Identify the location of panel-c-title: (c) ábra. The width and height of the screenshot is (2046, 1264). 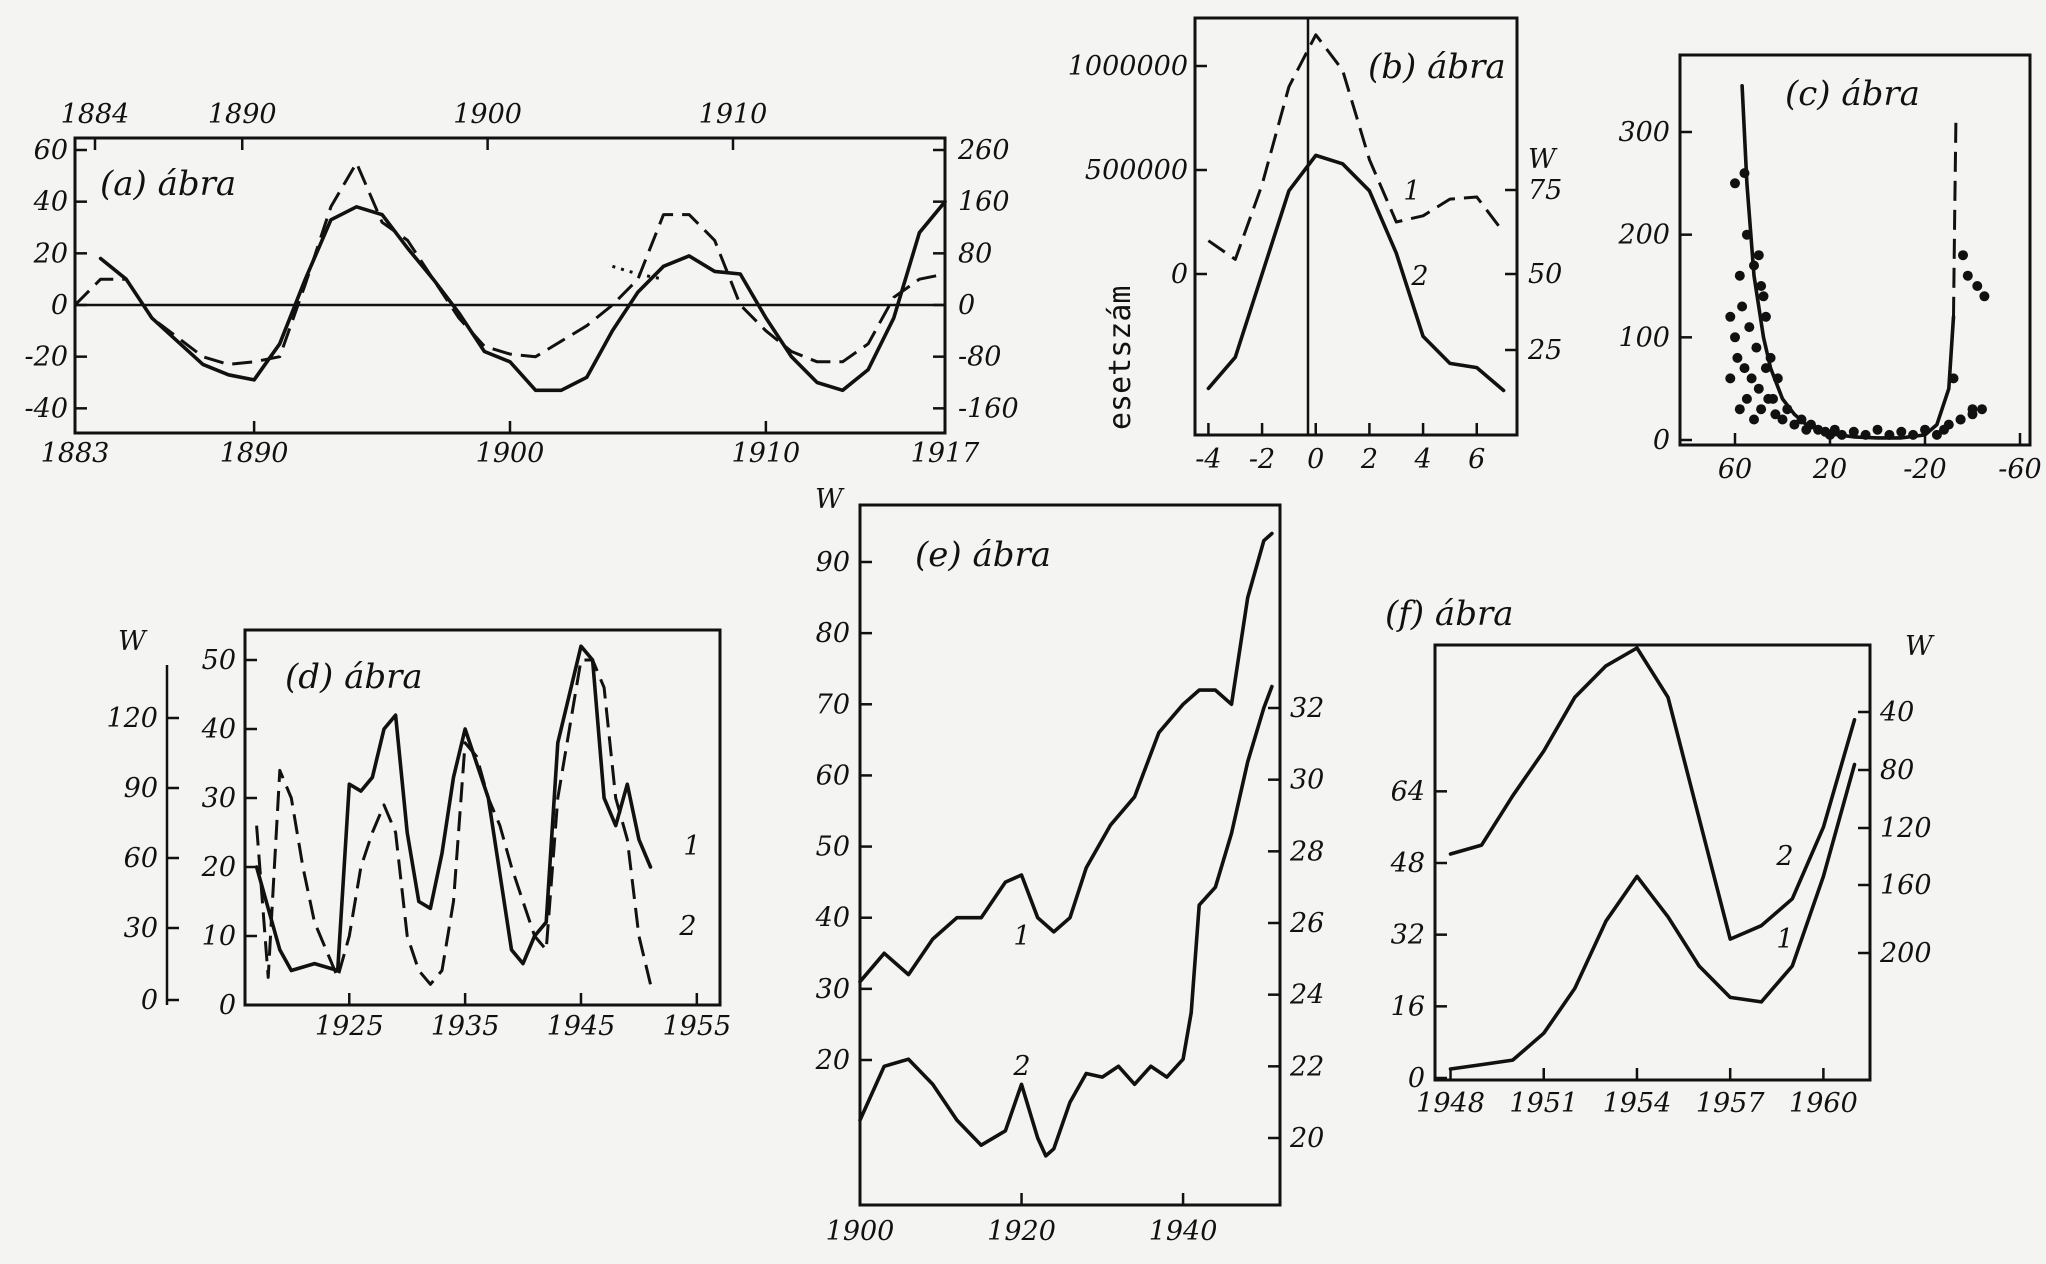
(1852, 94).